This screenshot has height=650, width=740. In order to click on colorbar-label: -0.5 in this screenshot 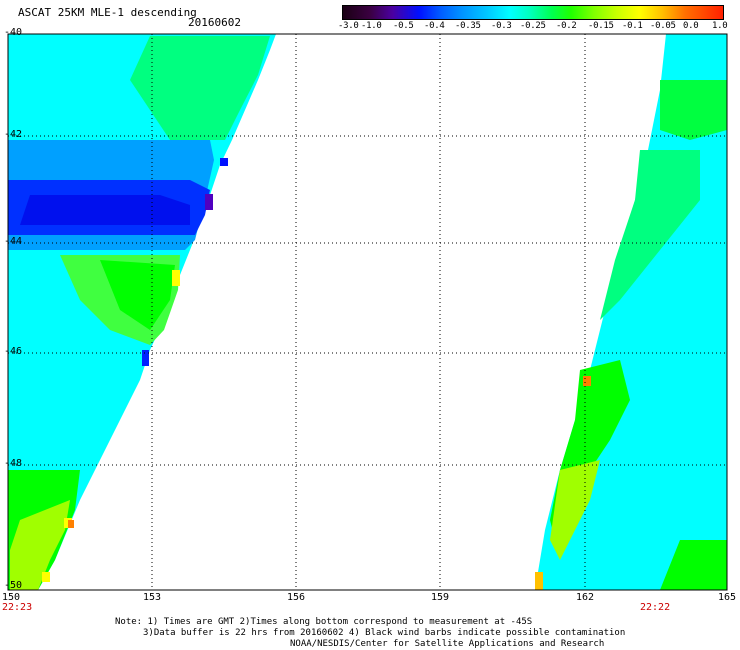, I will do `click(403, 26)`.